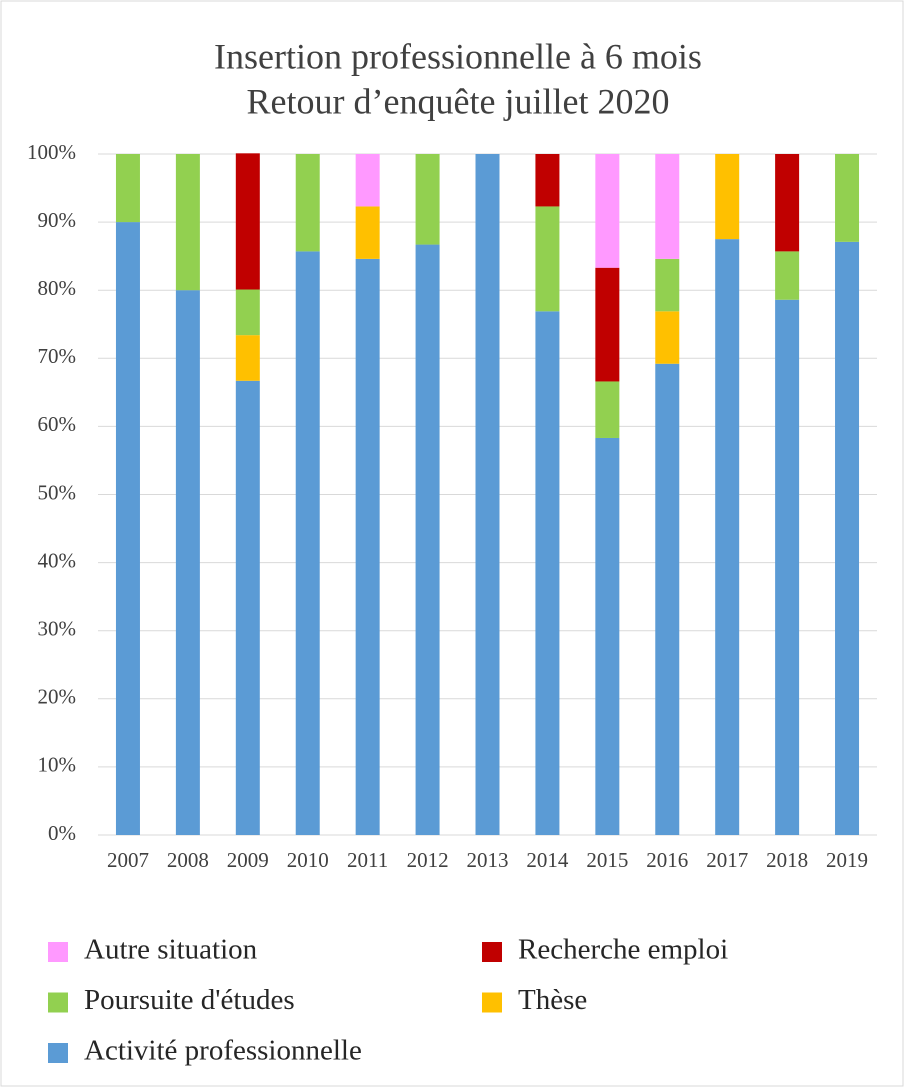 The image size is (905, 1088). What do you see at coordinates (57, 424) in the screenshot?
I see `y-tick-label: 60%` at bounding box center [57, 424].